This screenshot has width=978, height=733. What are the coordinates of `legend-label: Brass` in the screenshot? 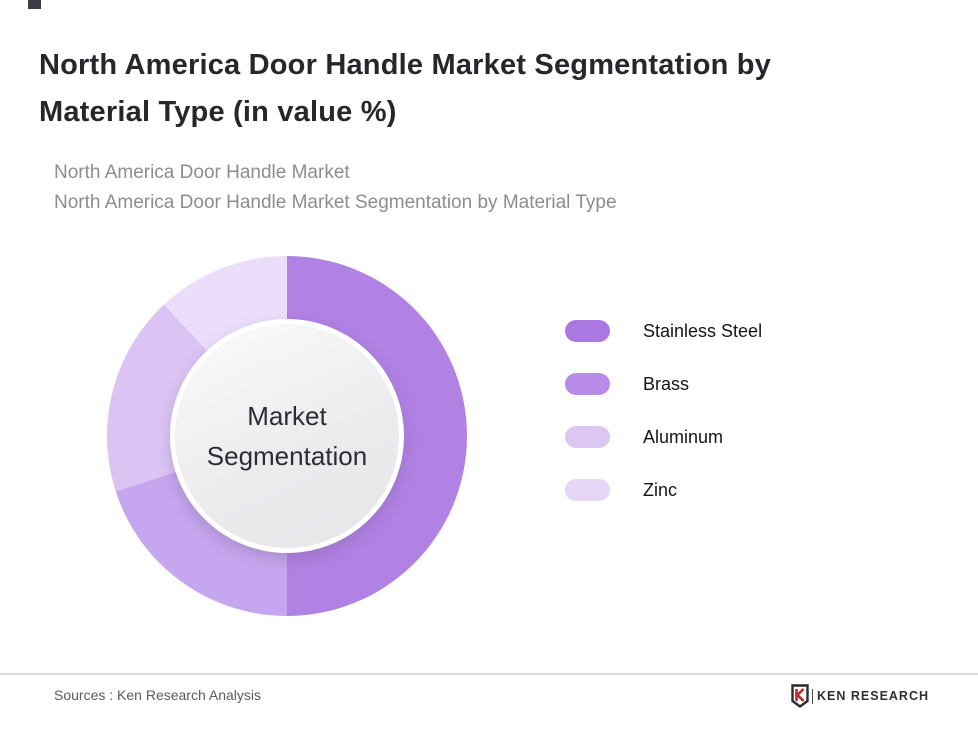 It's located at (666, 383).